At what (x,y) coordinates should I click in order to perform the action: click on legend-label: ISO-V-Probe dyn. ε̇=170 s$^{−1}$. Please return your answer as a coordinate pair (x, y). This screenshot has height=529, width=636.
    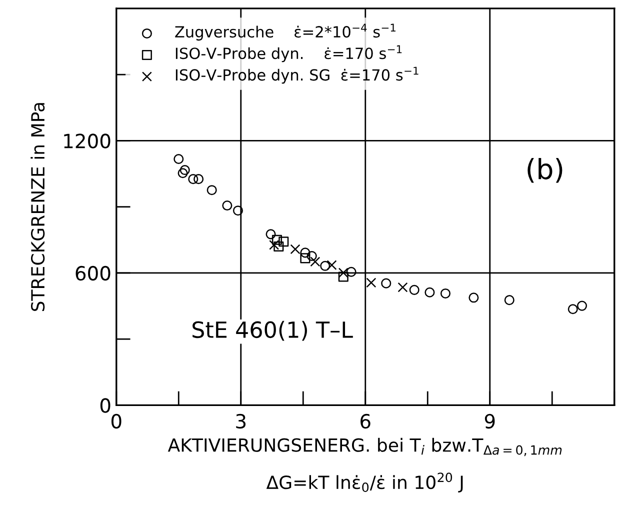
    Looking at the image, I should click on (289, 53).